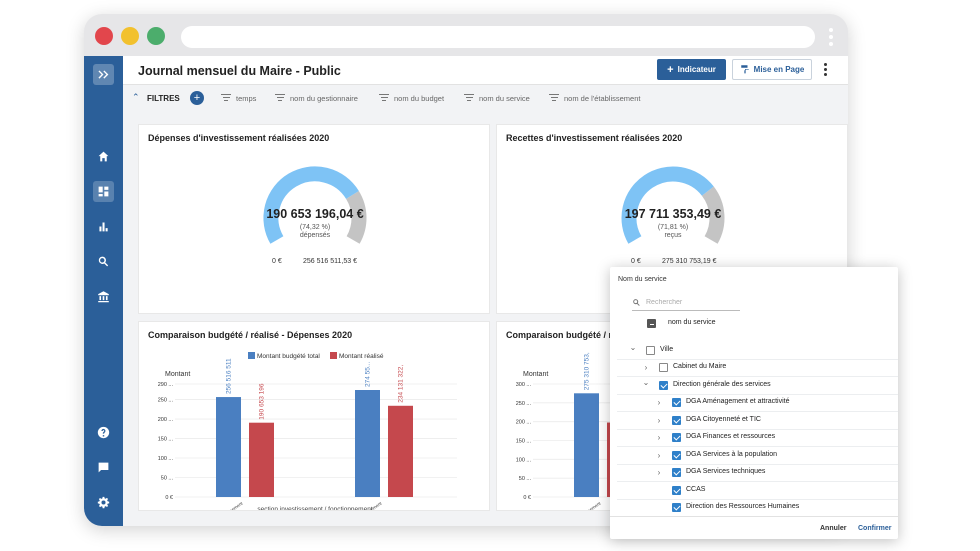  Describe the element at coordinates (757, 386) in the screenshot. I see `tree-row: ⌄ Direction générale des services` at that location.